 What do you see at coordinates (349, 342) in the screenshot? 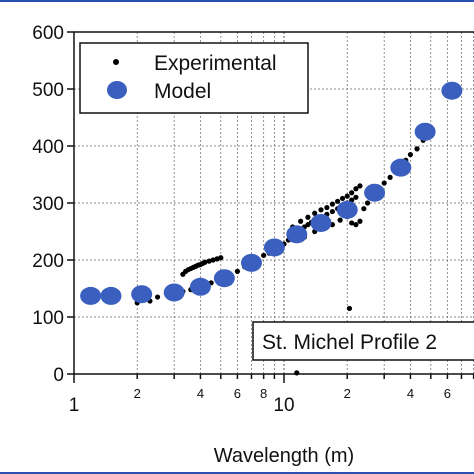
I see `annotation-text: St. Michel Profile 2` at bounding box center [349, 342].